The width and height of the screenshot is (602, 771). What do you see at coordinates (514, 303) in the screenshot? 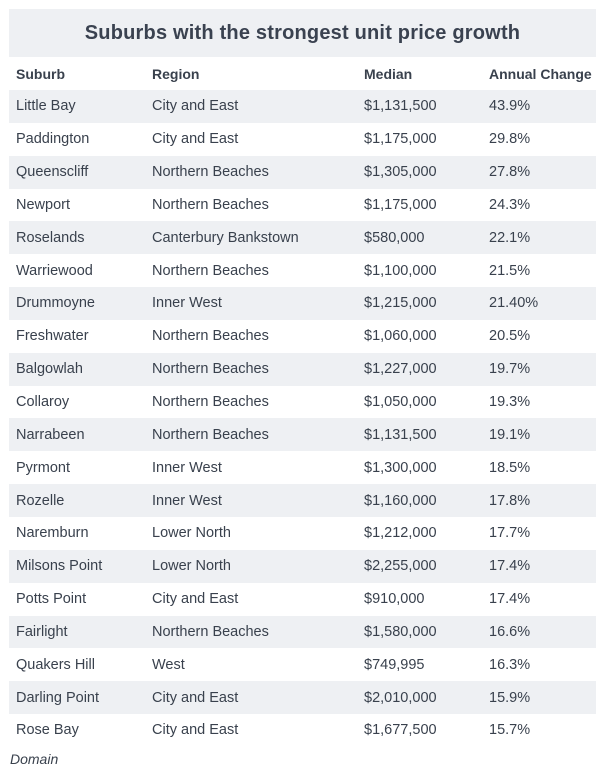
I see `cell-annual-change: 21.40%` at bounding box center [514, 303].